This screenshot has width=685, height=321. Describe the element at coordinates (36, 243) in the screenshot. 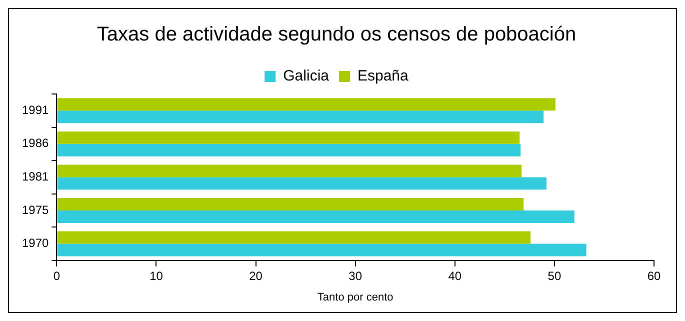

I see `y-tick-label: 1970` at that location.